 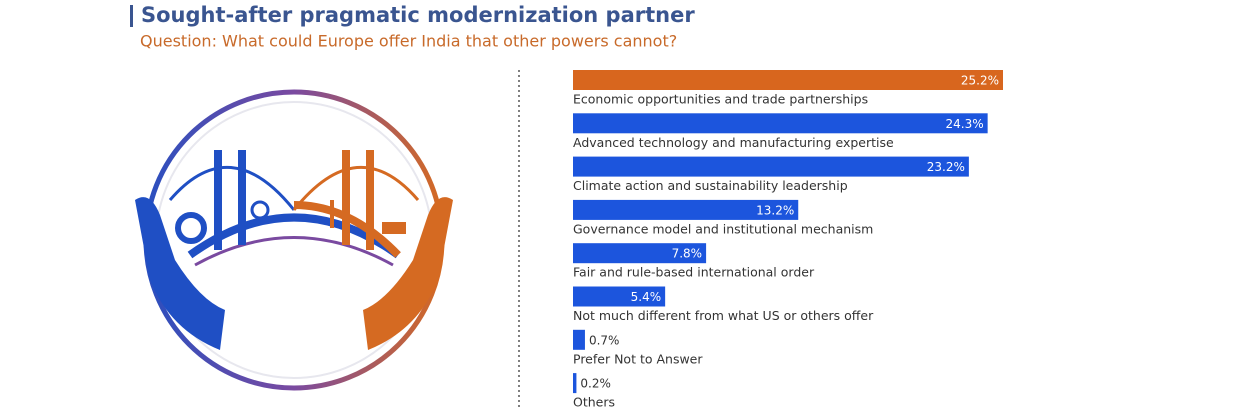 I want to click on value-label: 7.8%, so click(x=687, y=254).